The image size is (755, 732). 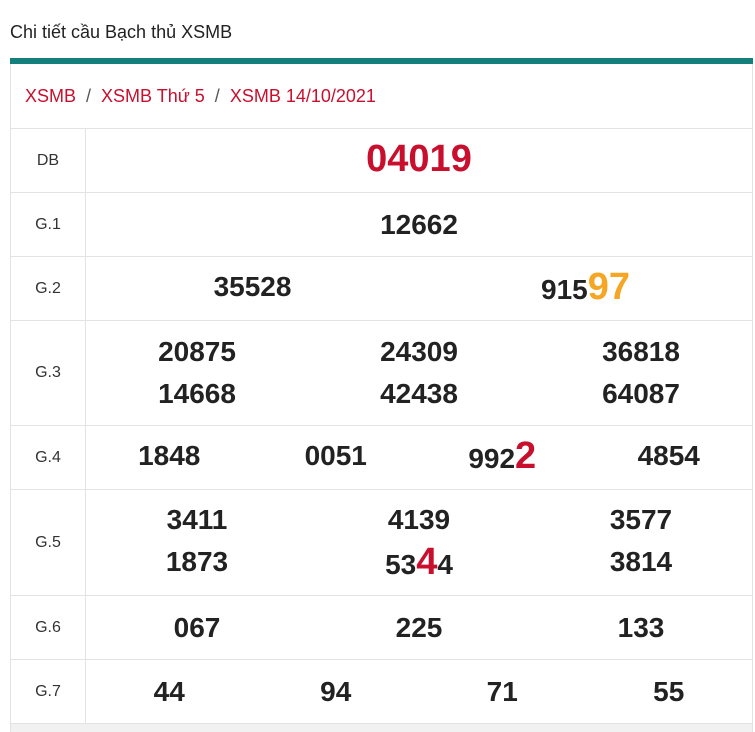 I want to click on prize-number: 3814, so click(x=641, y=563).